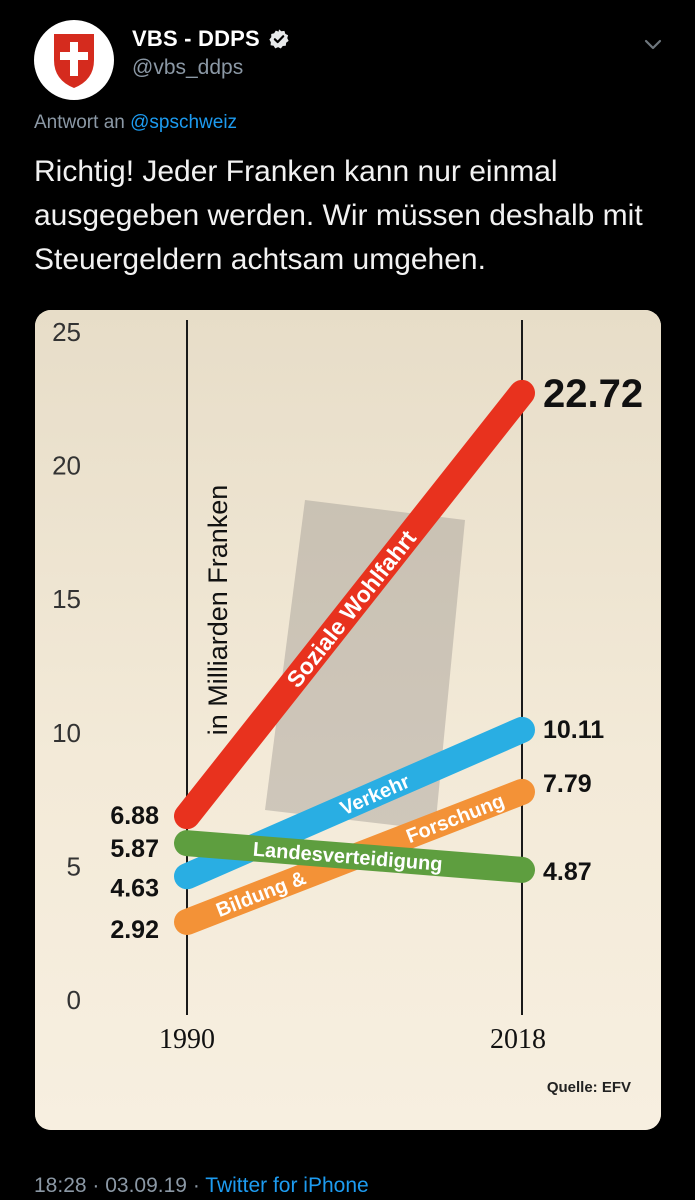 Image resolution: width=695 pixels, height=1200 pixels. Describe the element at coordinates (573, 730) in the screenshot. I see `end-value-label: 10.11` at that location.